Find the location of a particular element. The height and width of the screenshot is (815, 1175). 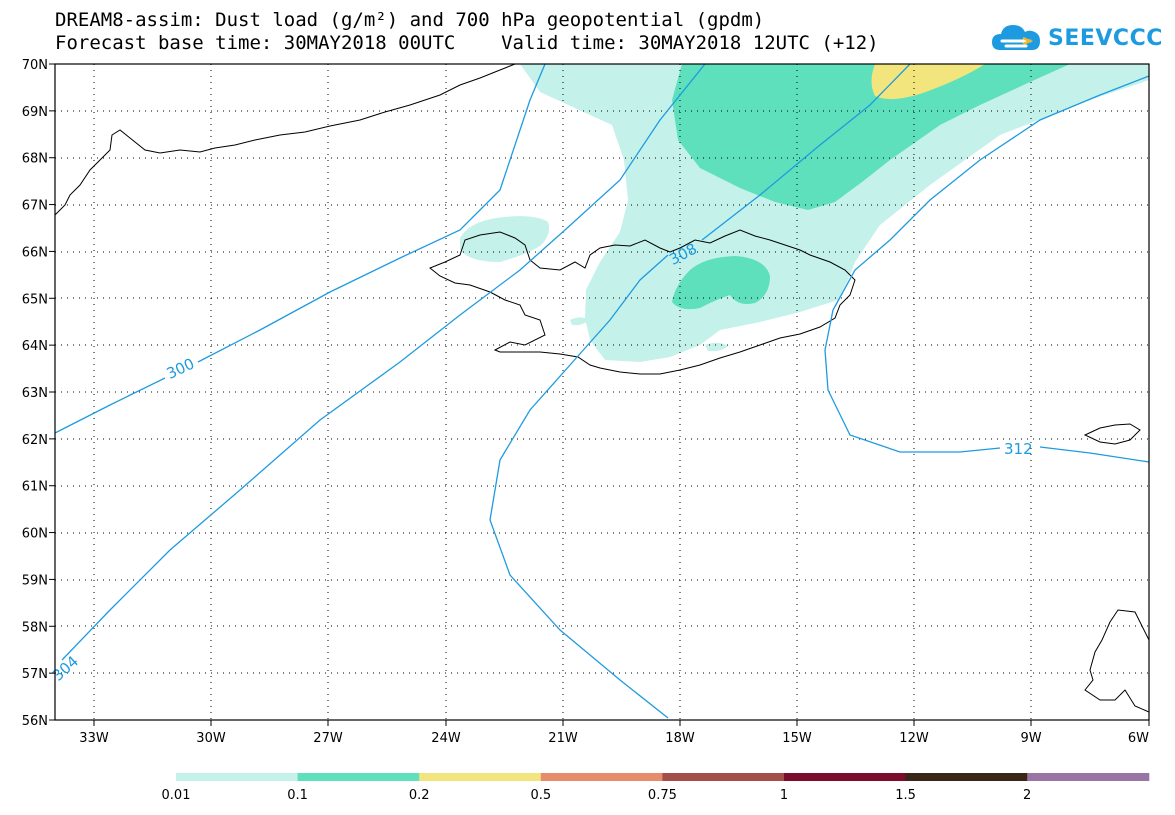

lon-label: 21W is located at coordinates (563, 738).